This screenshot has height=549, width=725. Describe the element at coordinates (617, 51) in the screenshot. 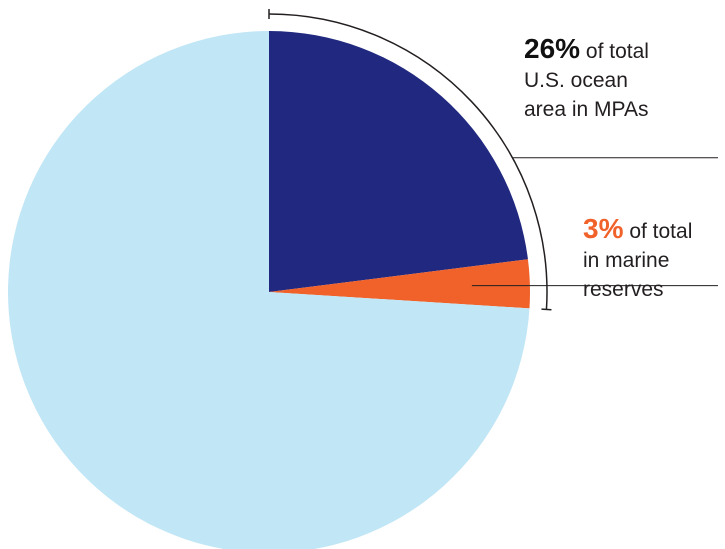

I see `mpa-text-line-1: of total` at that location.